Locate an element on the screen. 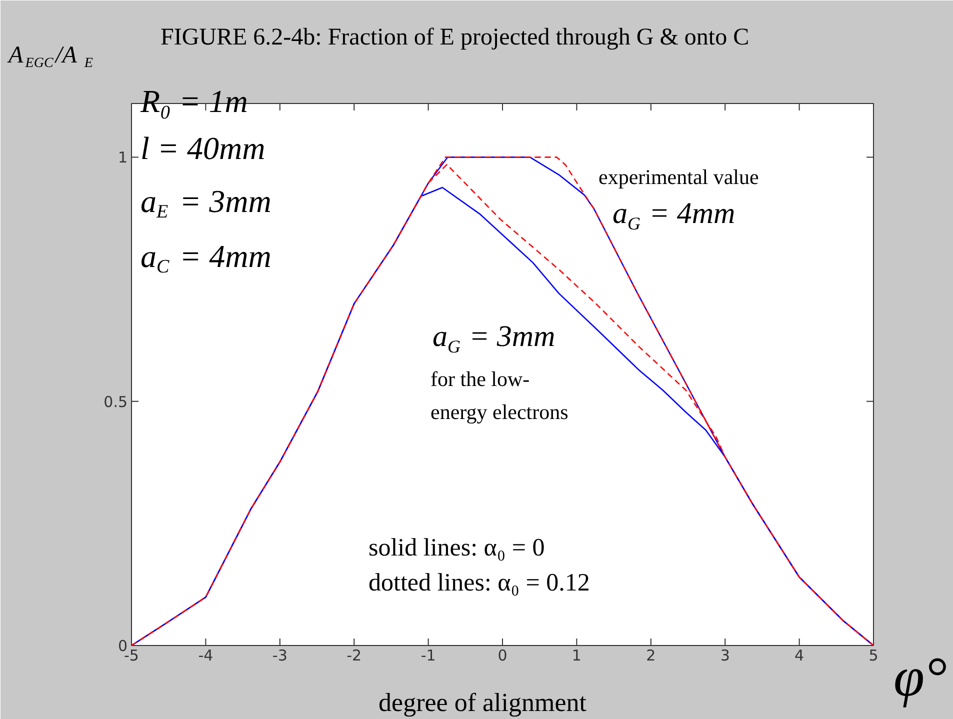  x-tick-label: -1 is located at coordinates (428, 655).